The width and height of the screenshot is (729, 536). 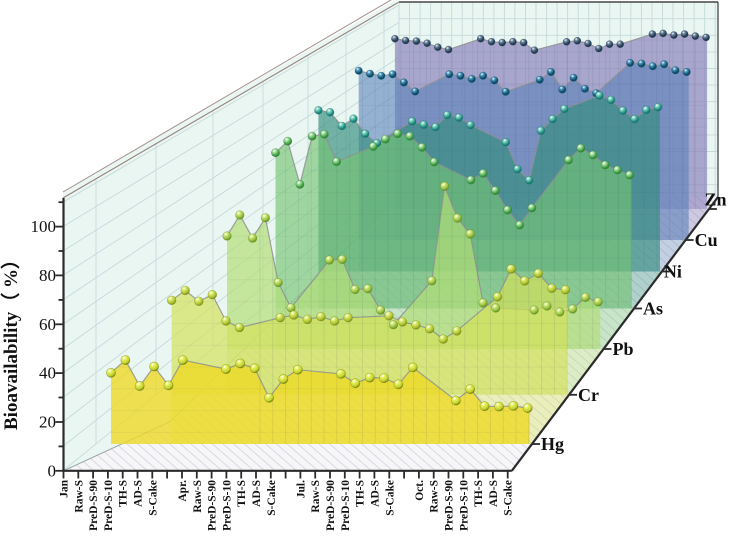 What do you see at coordinates (420, 490) in the screenshot?
I see `svg-text: Oct.` at bounding box center [420, 490].